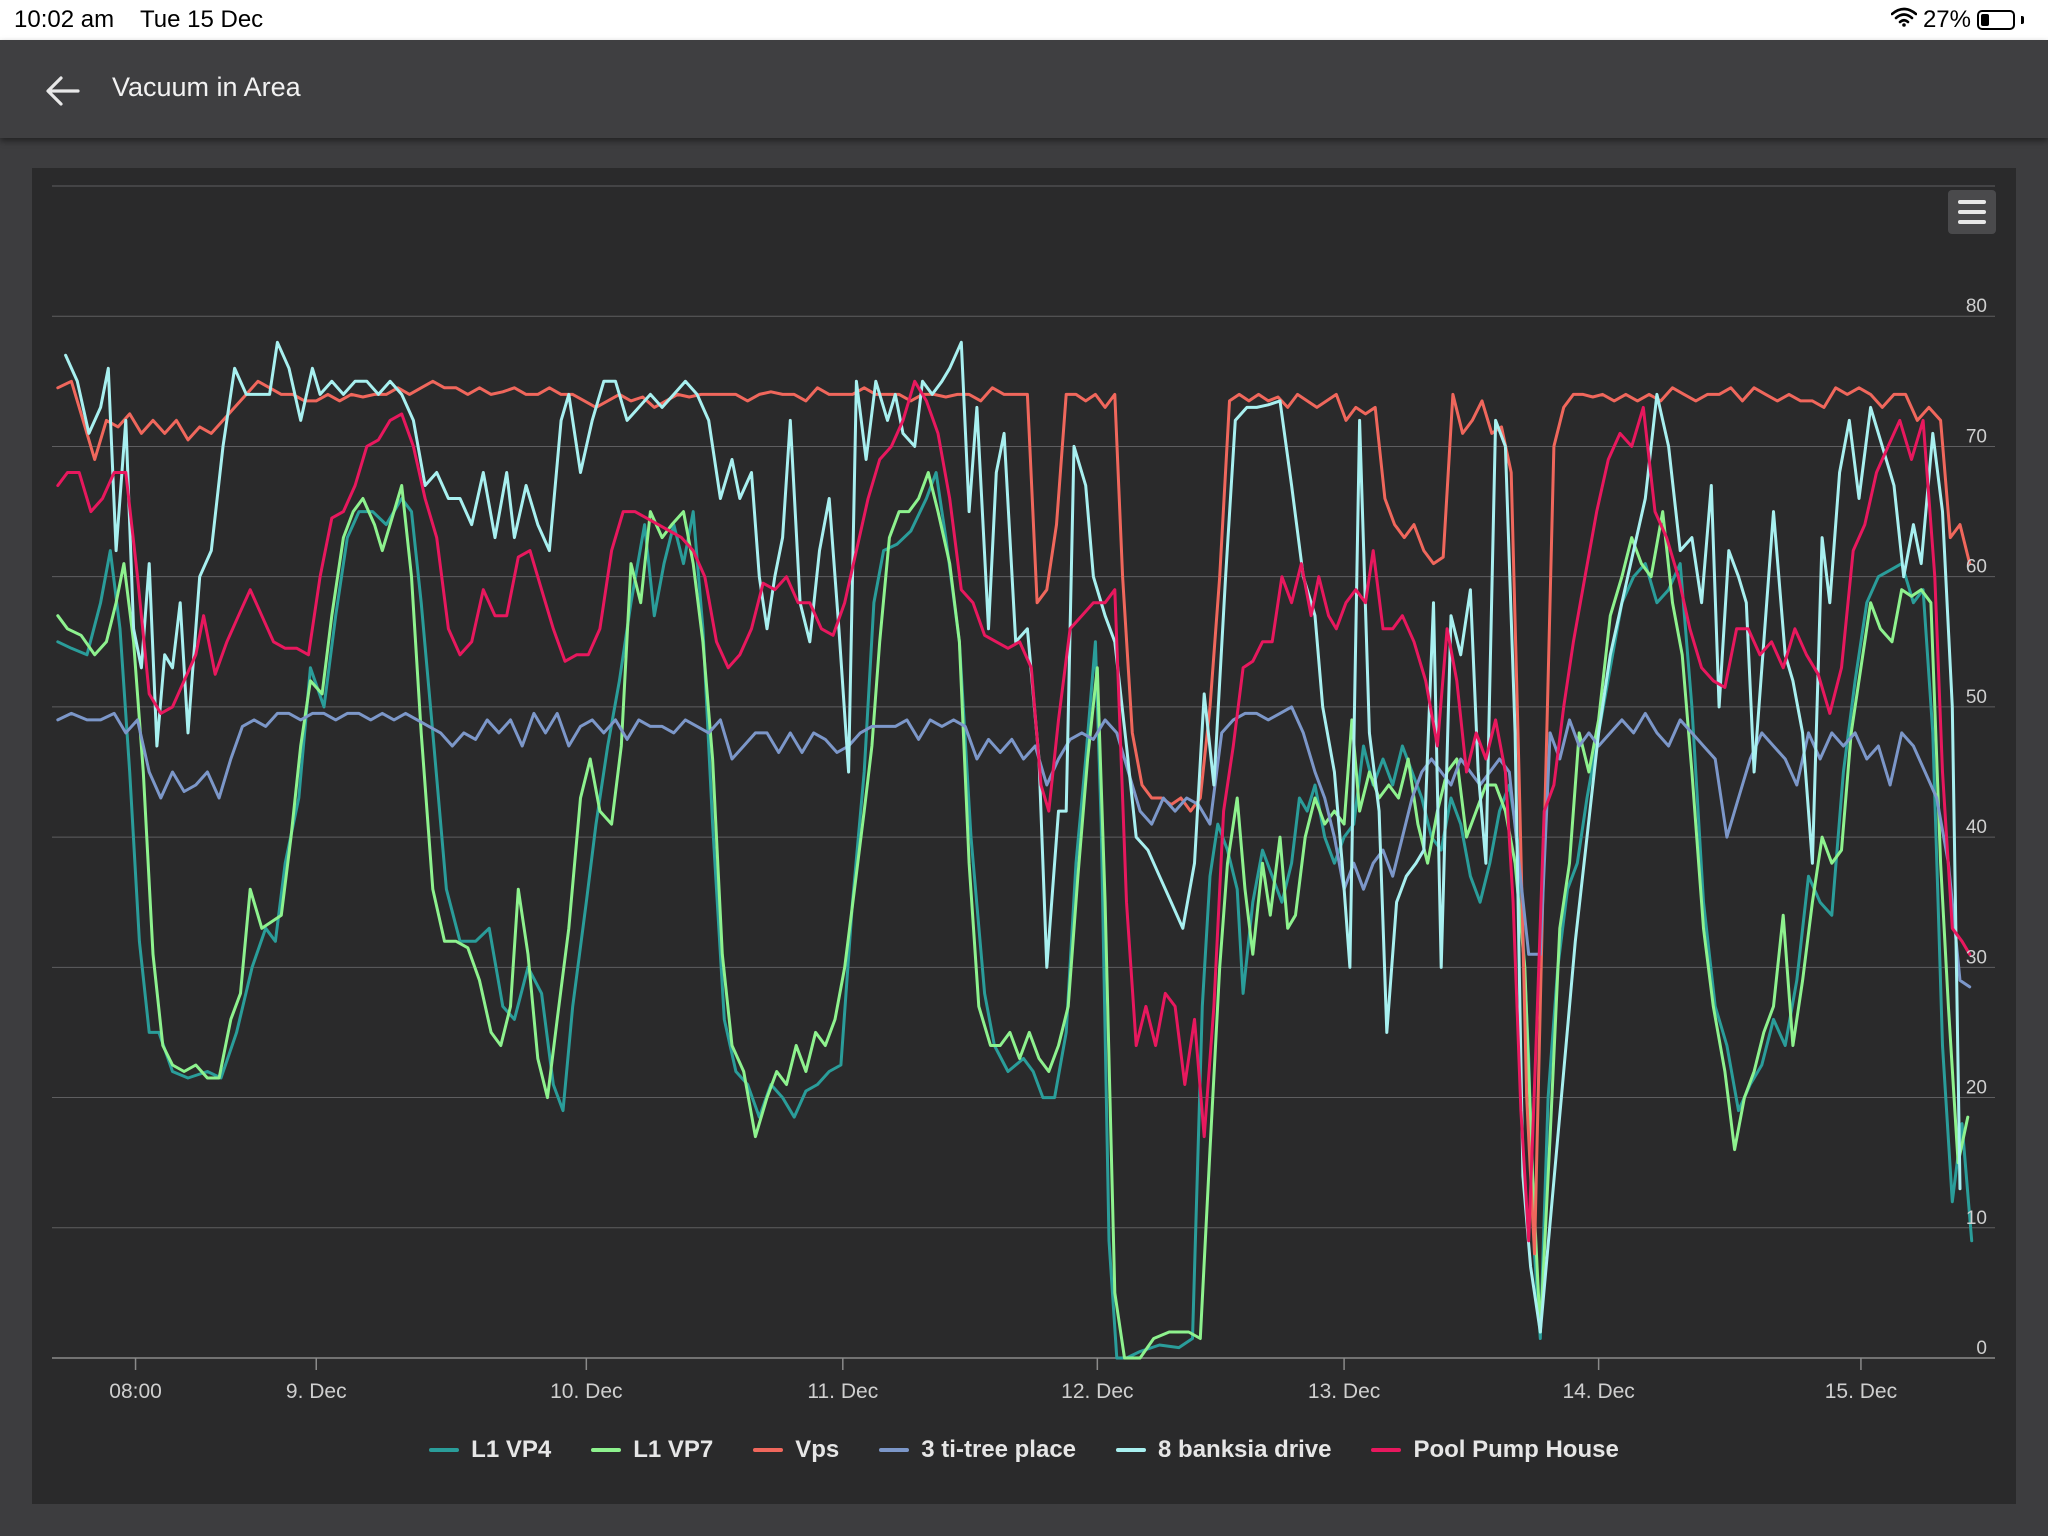 The height and width of the screenshot is (1536, 2048). I want to click on y-tick-label: 70, so click(1976, 436).